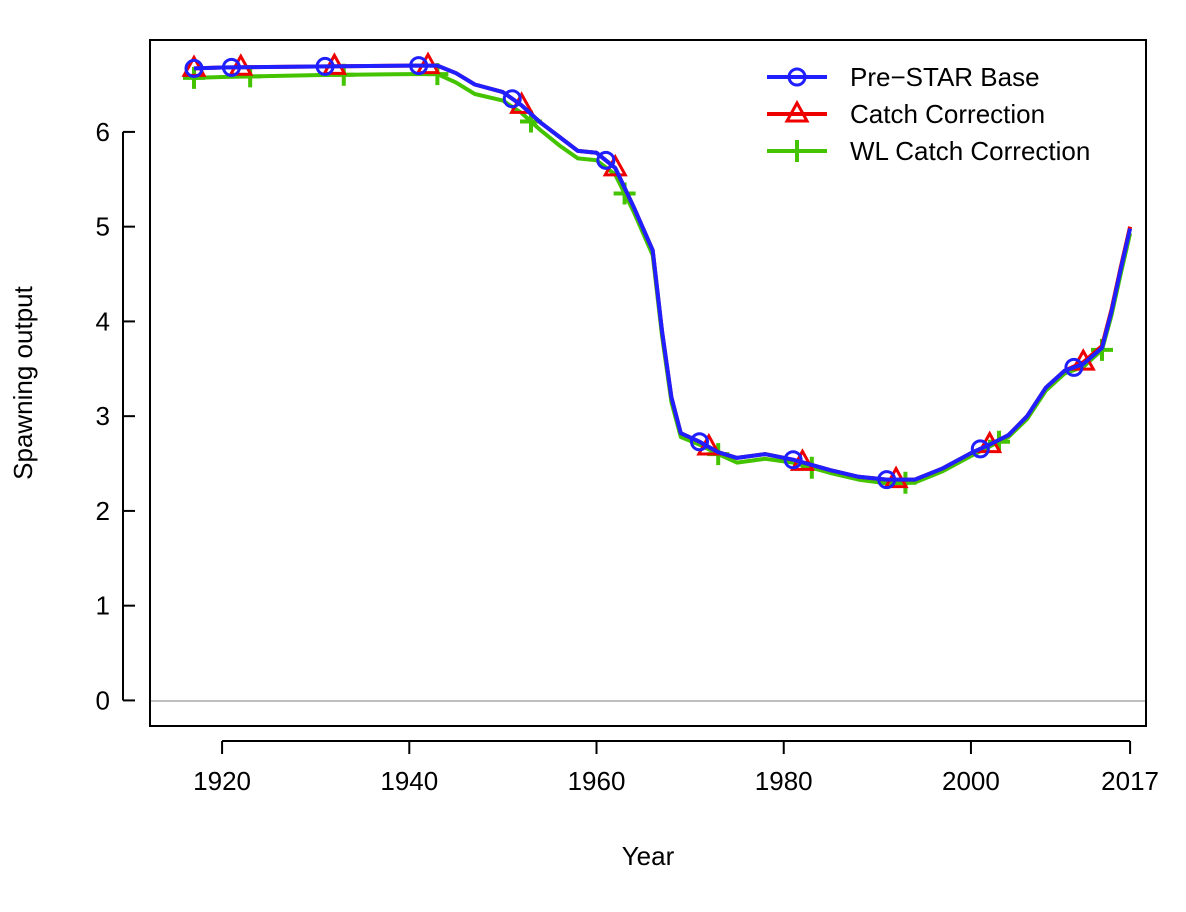  Describe the element at coordinates (945, 77) in the screenshot. I see `legend-label: Pre−STAR Base` at that location.